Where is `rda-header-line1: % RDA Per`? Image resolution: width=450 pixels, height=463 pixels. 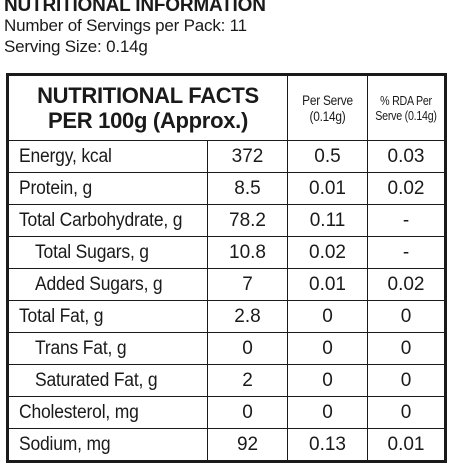
rda-header-line1: % RDA Per is located at coordinates (406, 100).